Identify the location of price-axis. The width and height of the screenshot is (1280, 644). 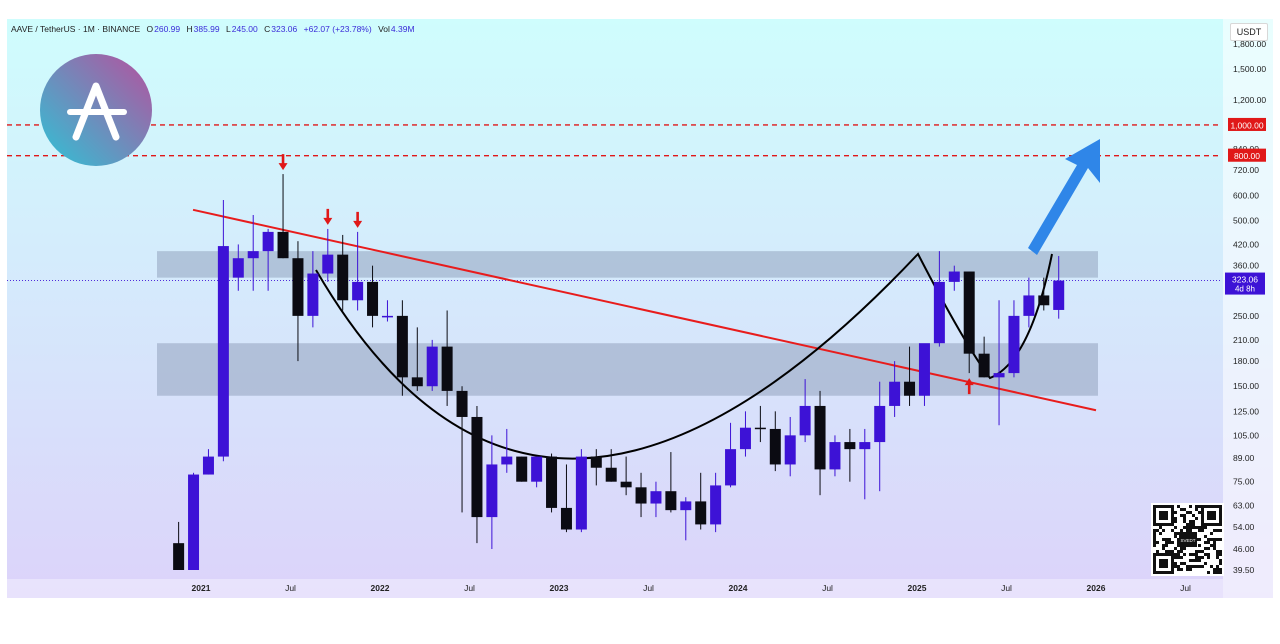
(1248, 308).